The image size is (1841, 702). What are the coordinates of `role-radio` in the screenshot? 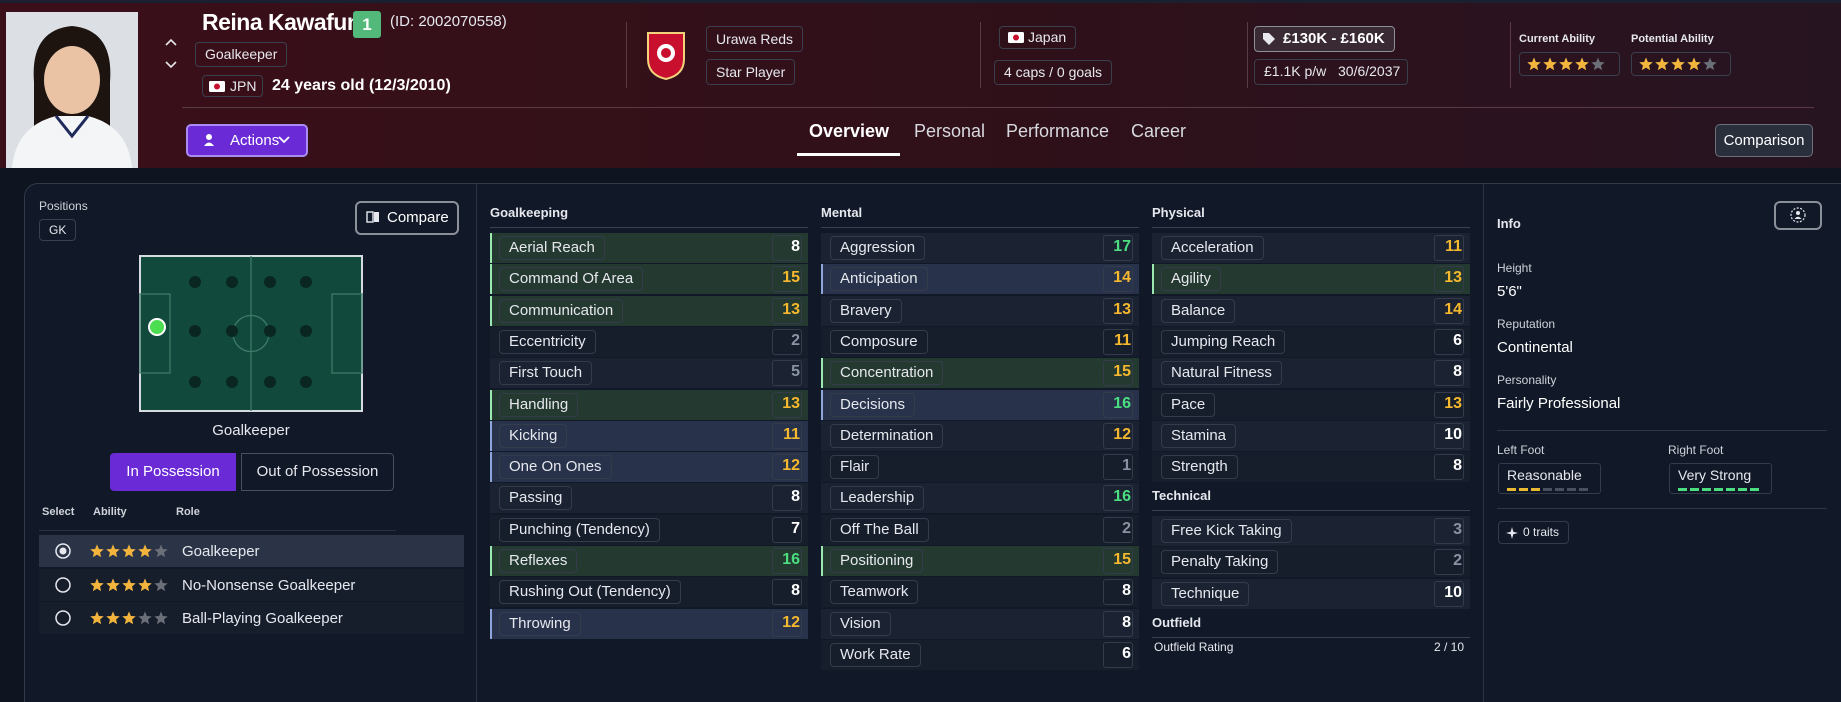 It's located at (63, 618).